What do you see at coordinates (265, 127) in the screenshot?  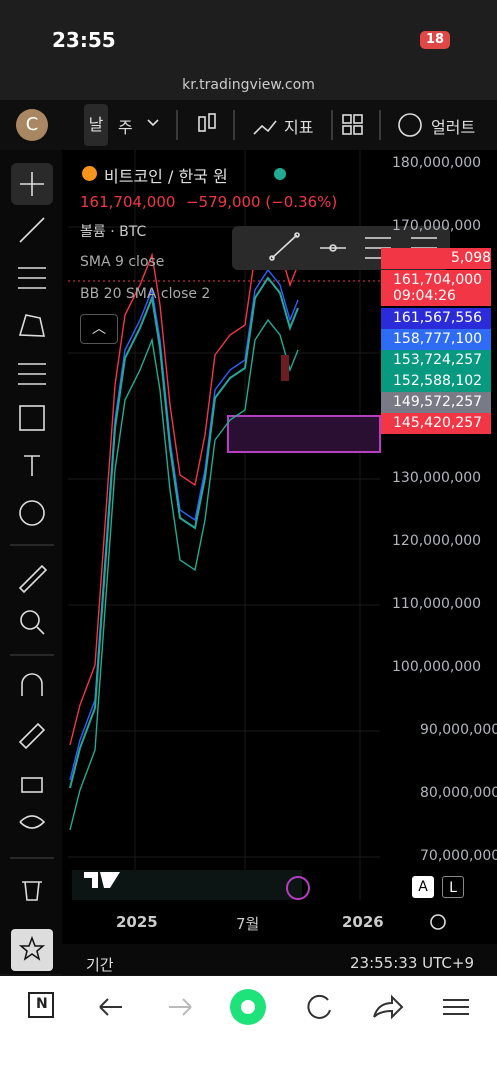 I see `indicator-icon` at bounding box center [265, 127].